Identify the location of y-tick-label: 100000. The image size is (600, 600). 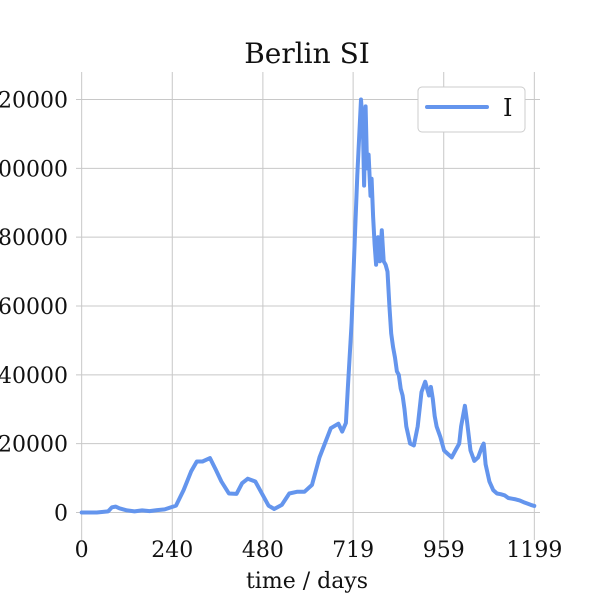
(34, 169).